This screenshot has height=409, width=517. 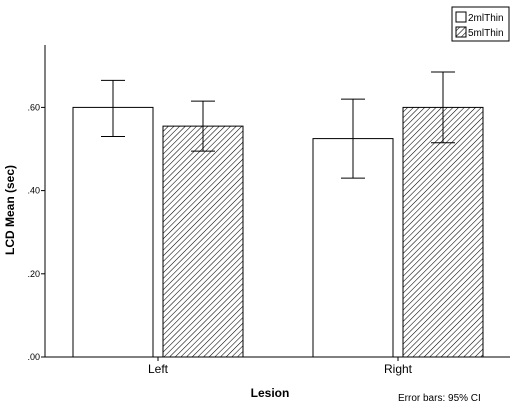 I want to click on legend: 2mlThin 5mlThin, so click(x=480, y=24).